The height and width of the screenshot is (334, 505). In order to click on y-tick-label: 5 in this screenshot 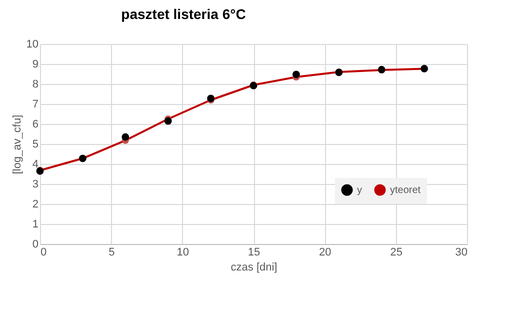, I will do `click(35, 144)`.